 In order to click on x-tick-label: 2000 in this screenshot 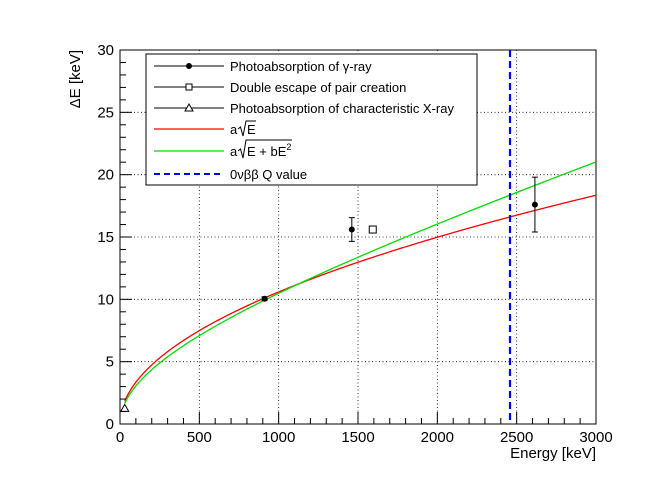, I will do `click(437, 437)`.